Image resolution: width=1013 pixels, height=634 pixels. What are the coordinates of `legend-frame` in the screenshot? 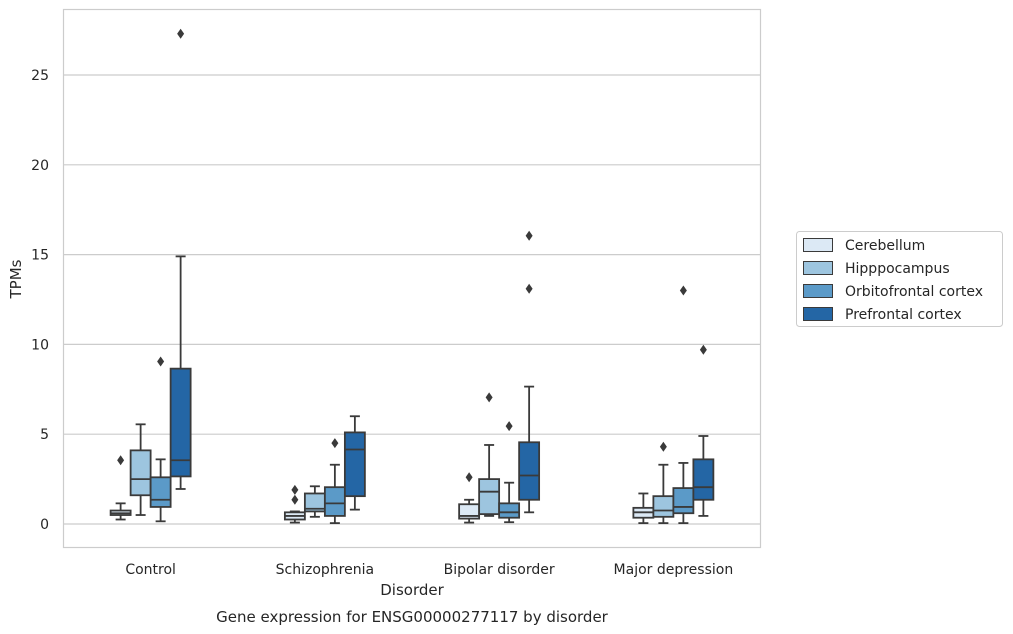 It's located at (899, 279).